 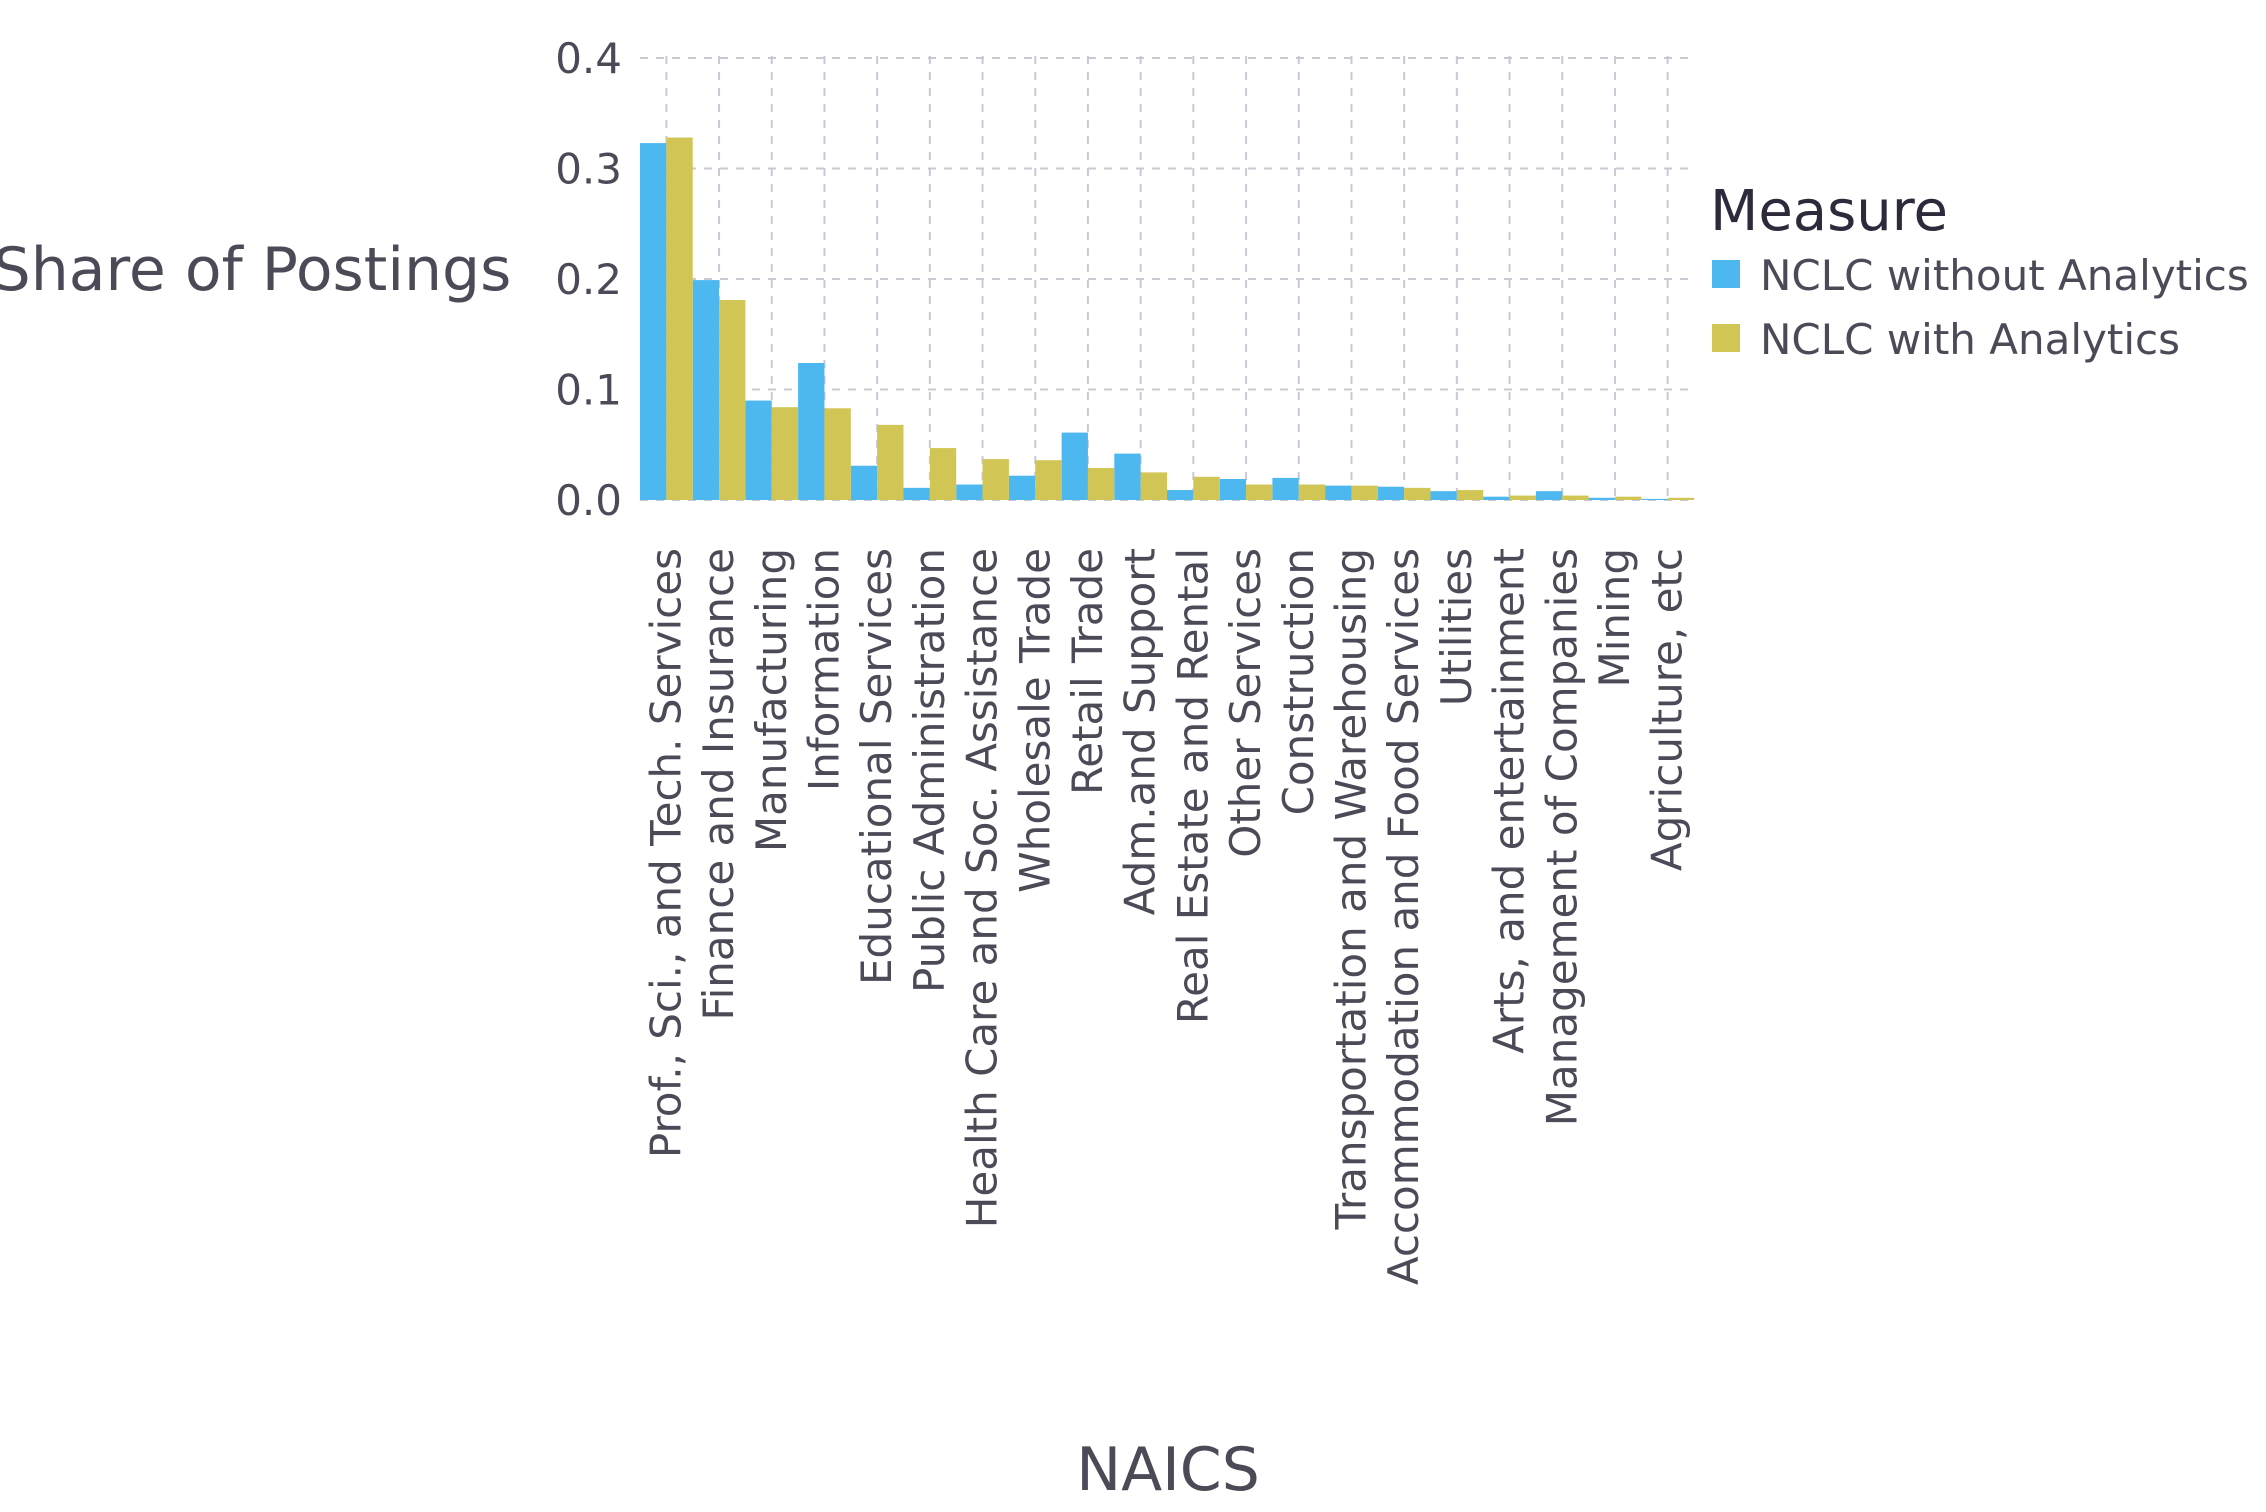 I want to click on y-tick-label: 0.4, so click(x=588, y=58).